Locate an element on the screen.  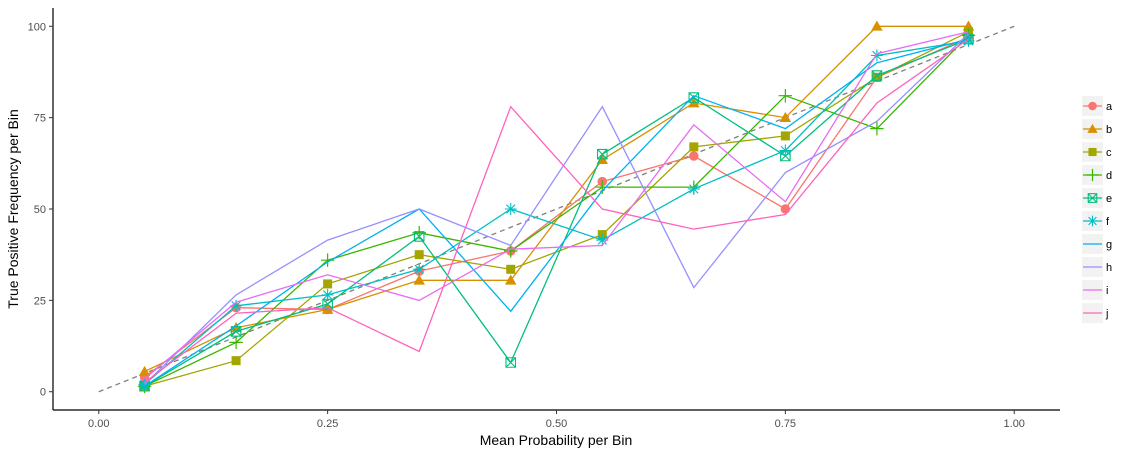
legend-label: g is located at coordinates (1109, 245).